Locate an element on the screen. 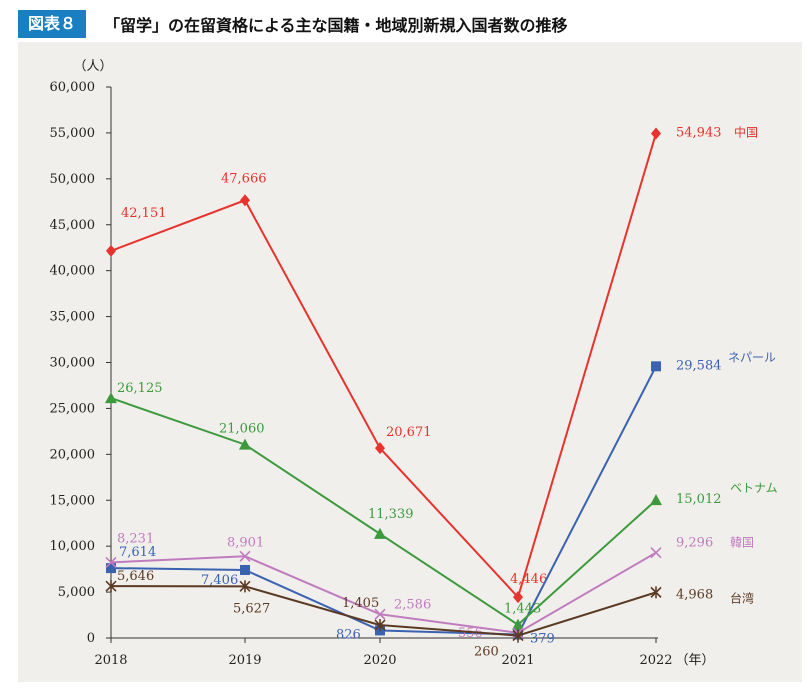 Image resolution: width=812 pixels, height=694 pixels. series-name-label: ネパール is located at coordinates (752, 357).